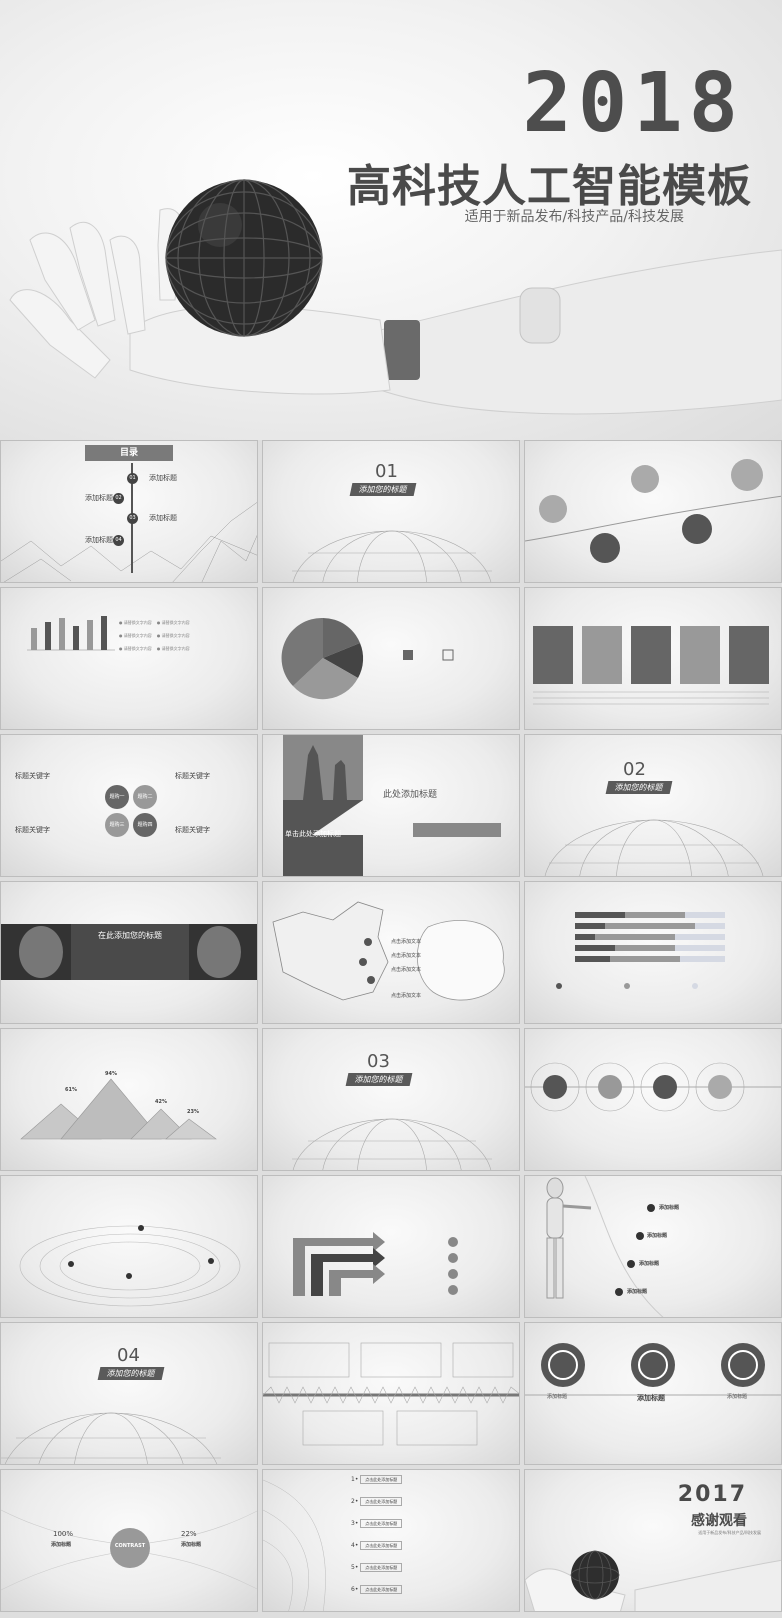 This screenshot has width=782, height=1618. I want to click on slide-banner: 在此添加您的标题, so click(129, 952).